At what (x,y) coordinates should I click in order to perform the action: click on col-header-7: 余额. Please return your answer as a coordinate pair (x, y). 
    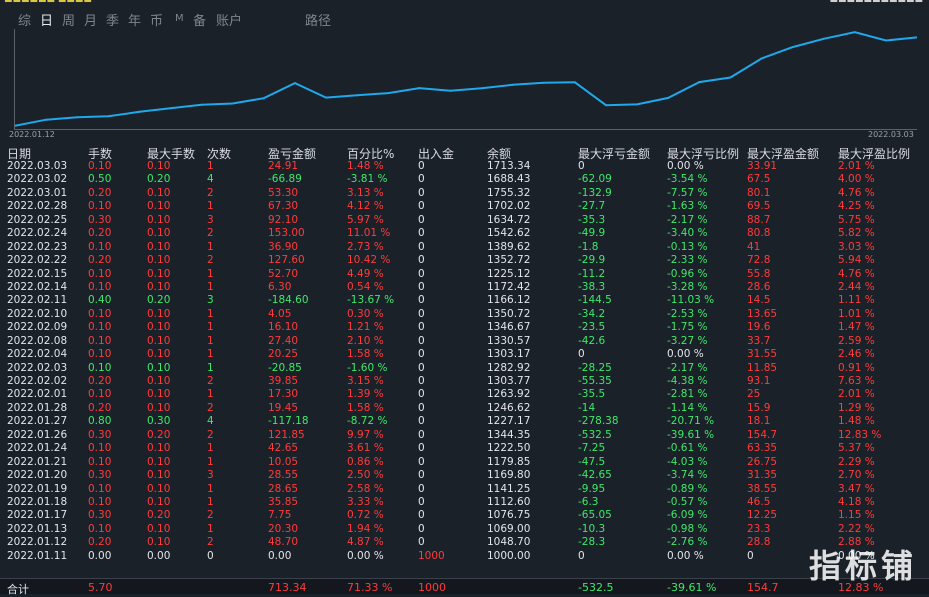
    Looking at the image, I should click on (499, 154).